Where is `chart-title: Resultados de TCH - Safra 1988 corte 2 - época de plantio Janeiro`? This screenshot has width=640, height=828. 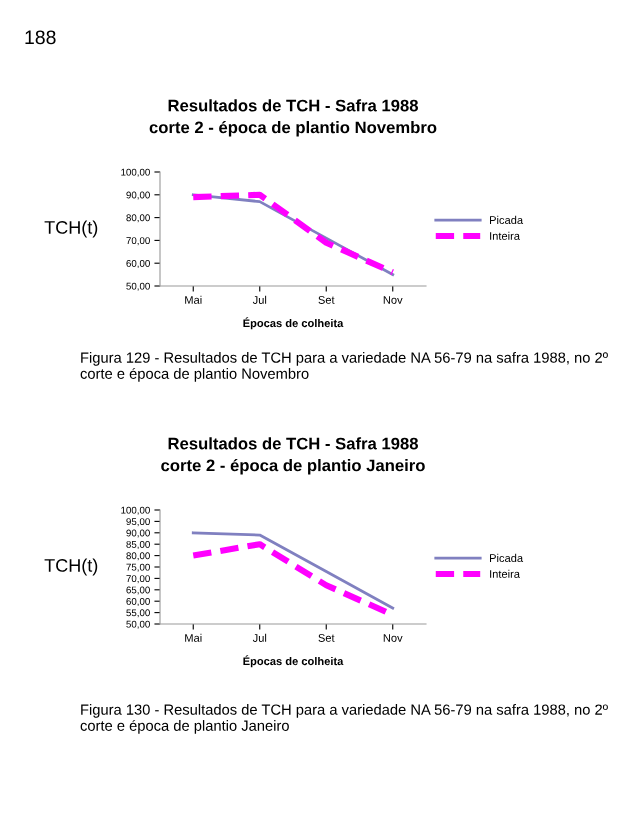
chart-title: Resultados de TCH - Safra 1988 corte 2 - época de plantio Janeiro is located at coordinates (293, 456).